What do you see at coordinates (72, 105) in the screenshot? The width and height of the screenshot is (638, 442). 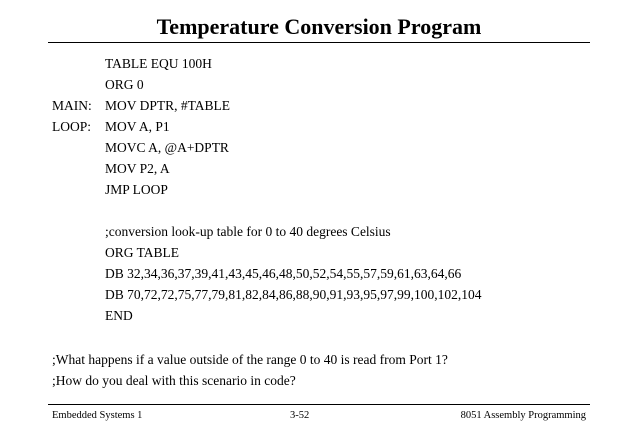 I see `code-label: MAIN:` at bounding box center [72, 105].